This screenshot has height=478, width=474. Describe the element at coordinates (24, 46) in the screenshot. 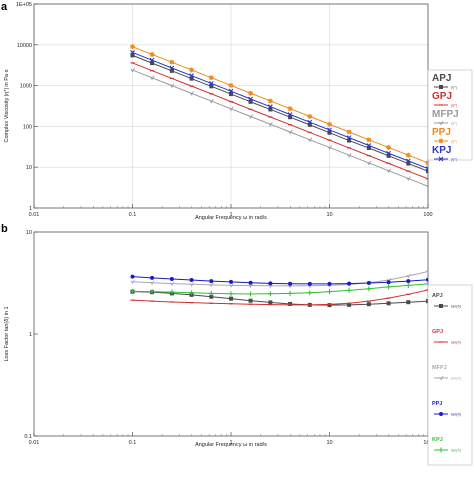

I see `y-tick-label: 10000` at that location.